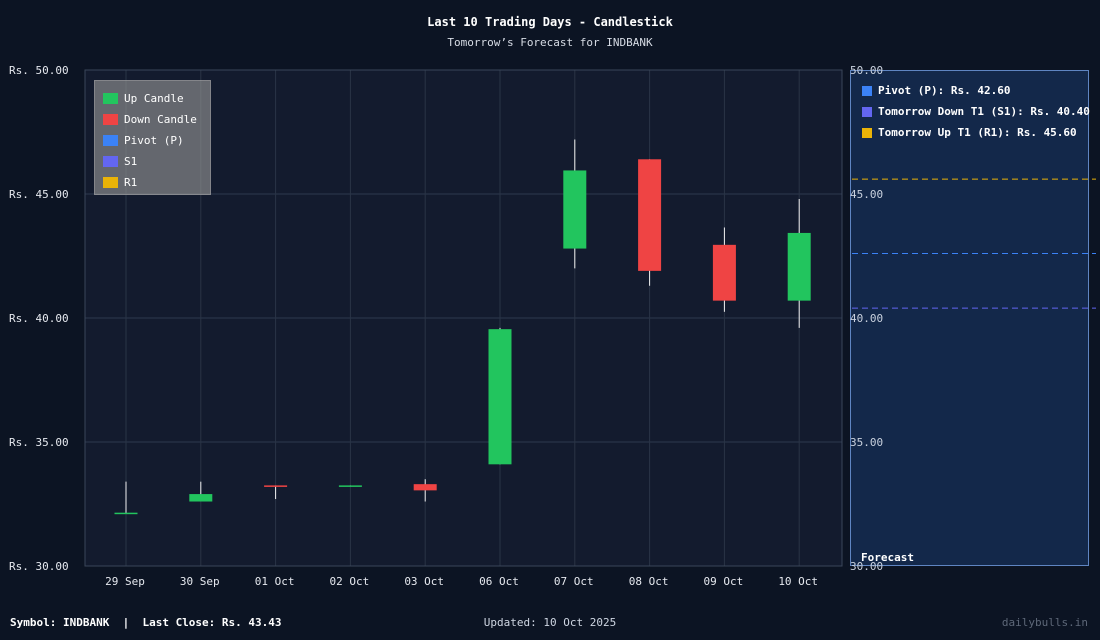 This screenshot has width=1100, height=640. What do you see at coordinates (649, 581) in the screenshot?
I see `x-tick-label: 08 Oct` at bounding box center [649, 581].